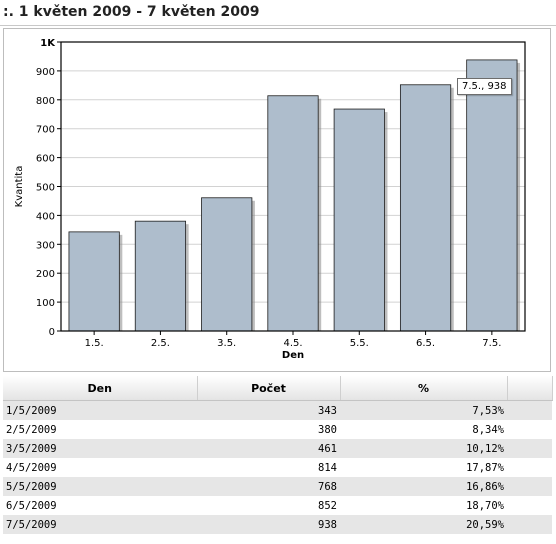 The width and height of the screenshot is (556, 544). What do you see at coordinates (160, 343) in the screenshot?
I see `x-tick-label: 2.5.` at bounding box center [160, 343].